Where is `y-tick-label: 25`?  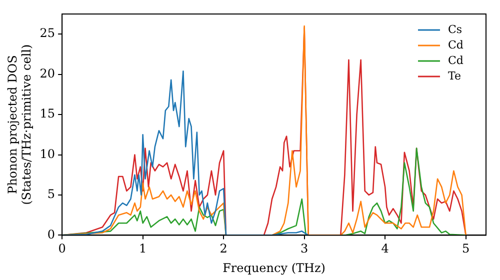 y-tick-label: 25 is located at coordinates (48, 33).